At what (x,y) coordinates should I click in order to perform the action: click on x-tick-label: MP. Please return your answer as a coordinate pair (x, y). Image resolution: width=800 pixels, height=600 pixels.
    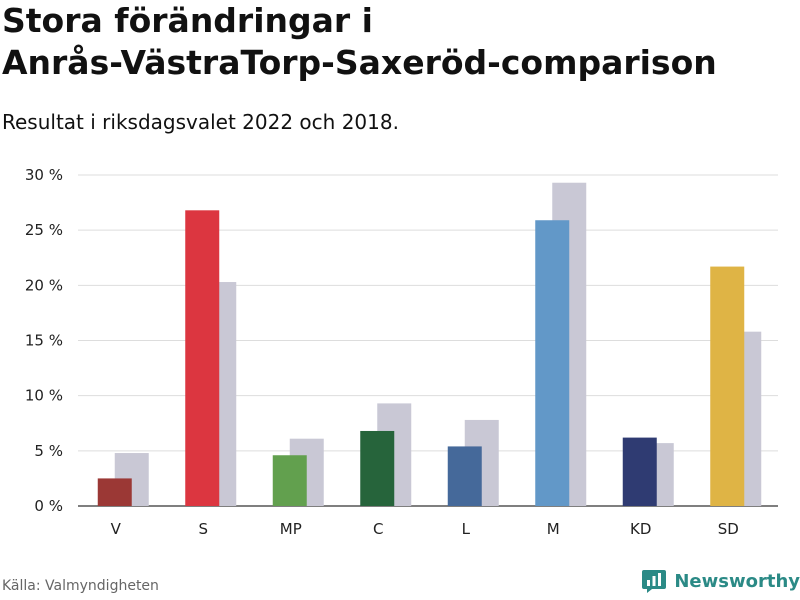
    Looking at the image, I should click on (291, 529).